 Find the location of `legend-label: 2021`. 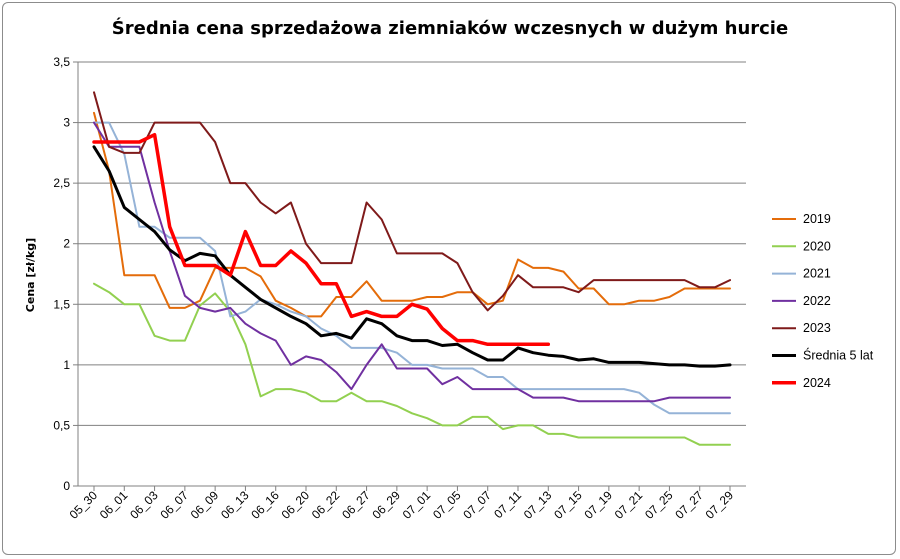

legend-label: 2021 is located at coordinates (817, 274).